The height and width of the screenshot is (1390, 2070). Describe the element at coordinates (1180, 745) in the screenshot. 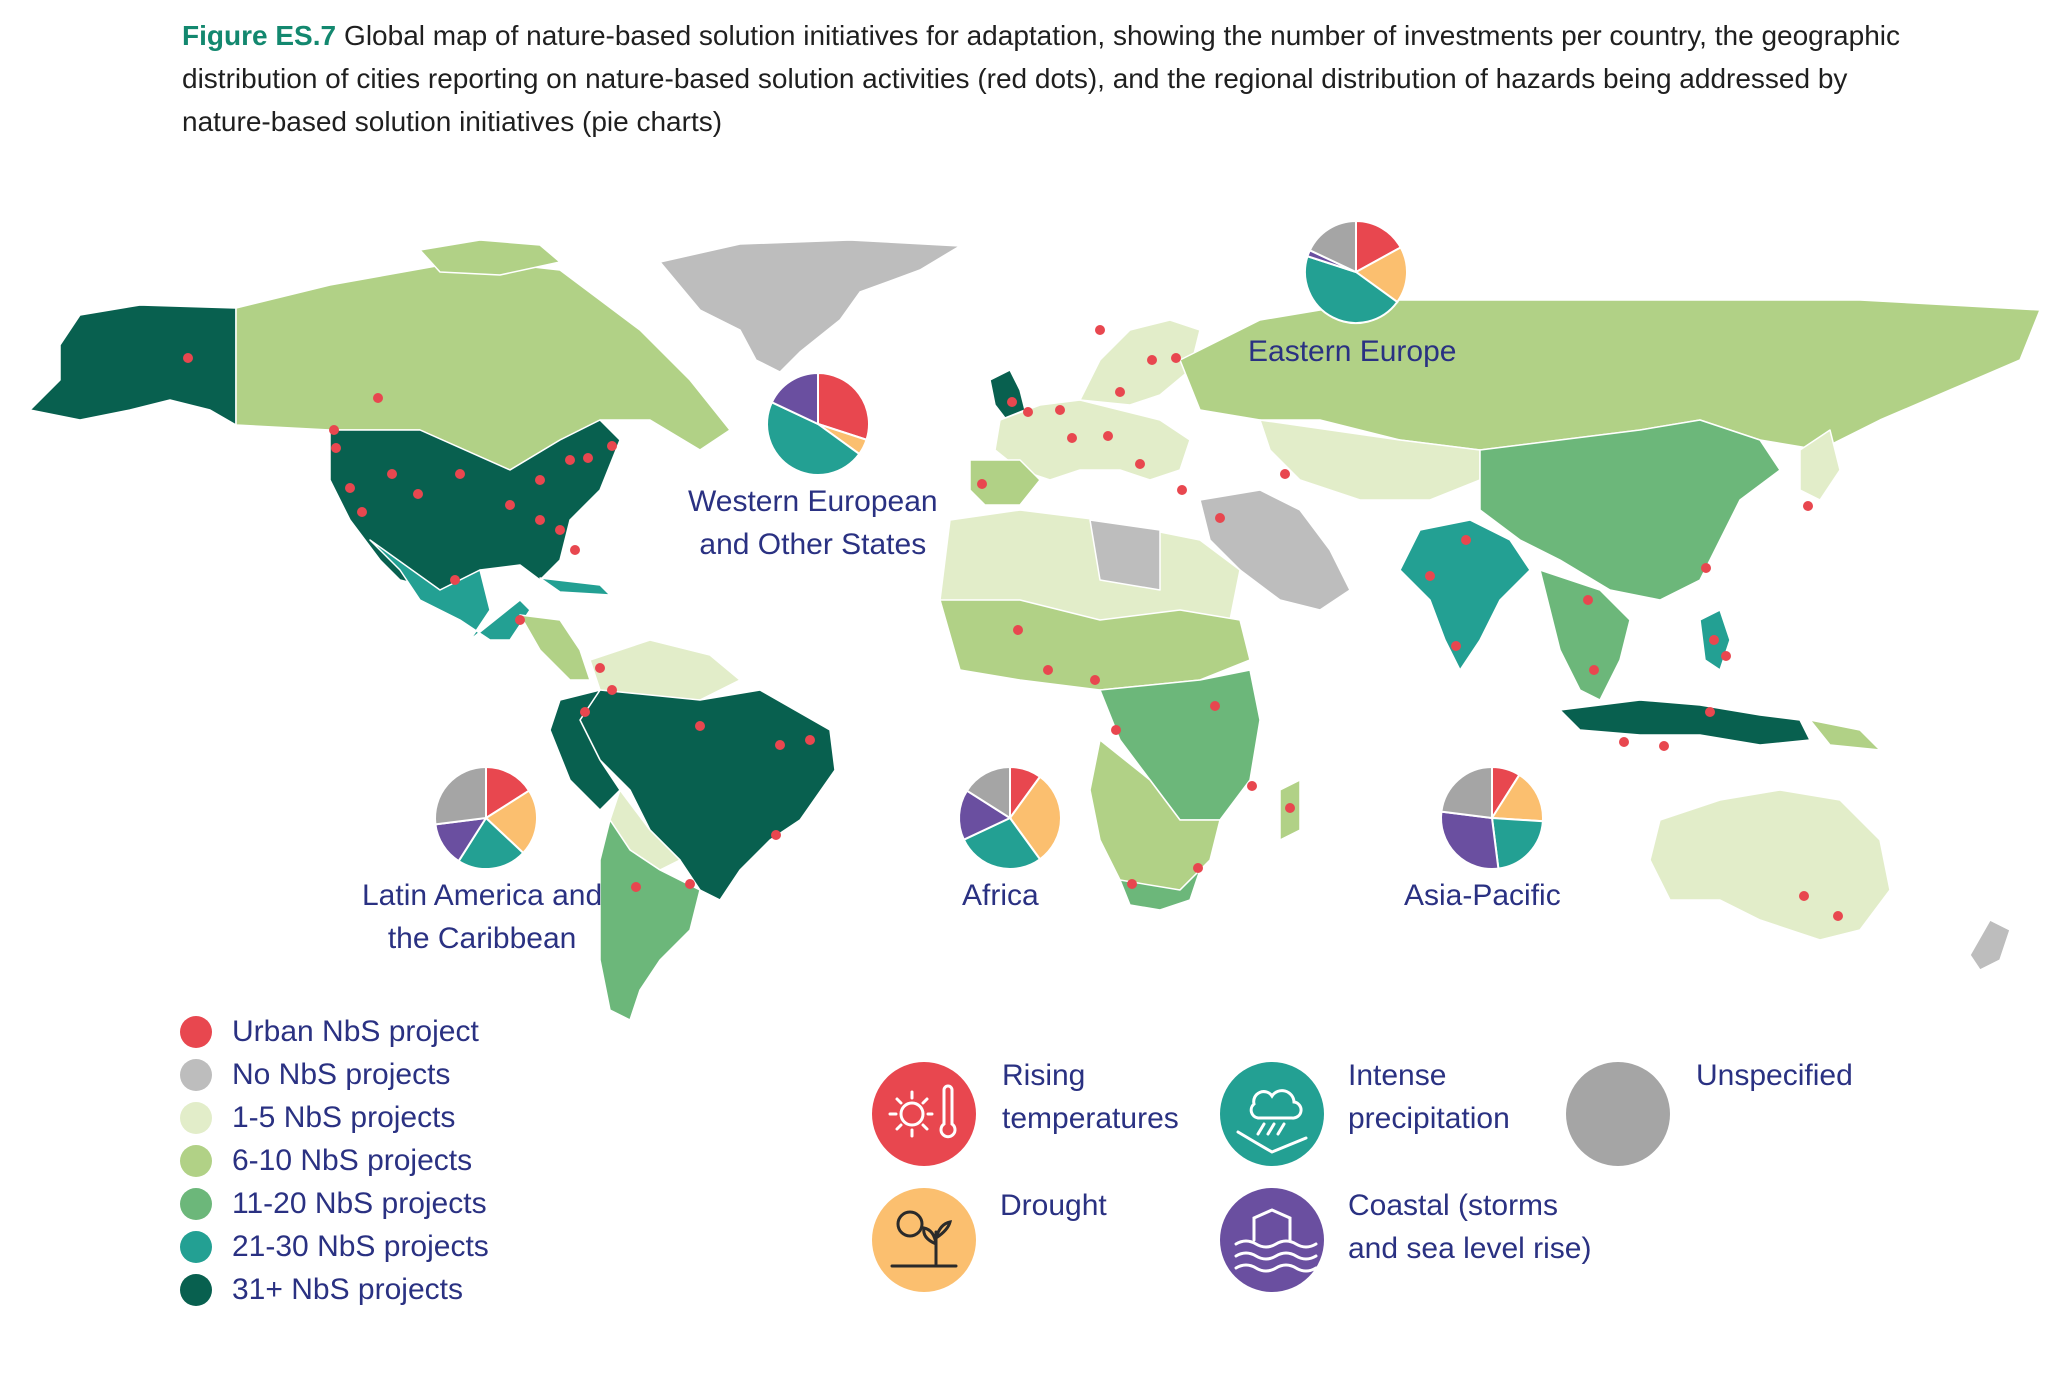

I see `country-east-africa` at that location.